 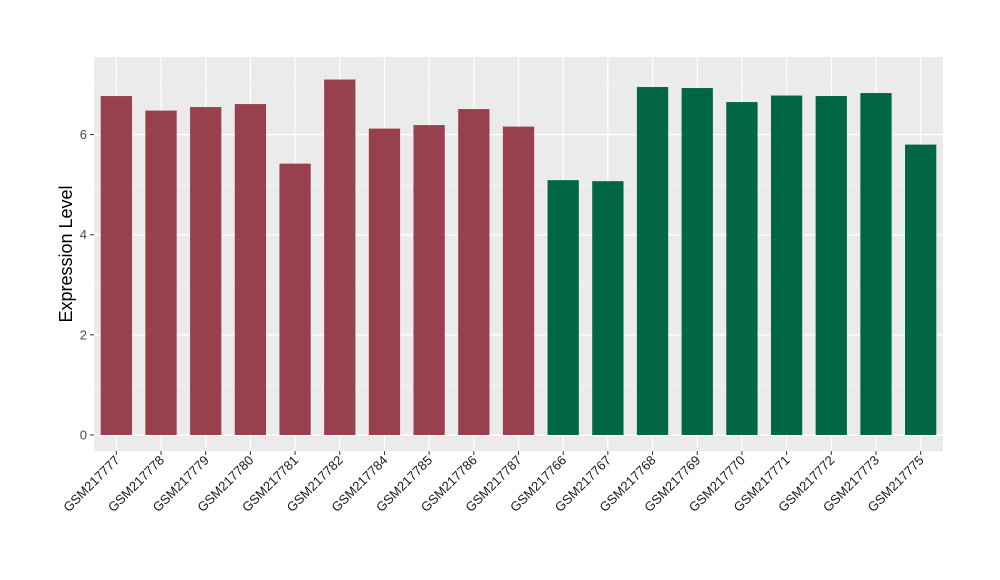 I want to click on bar-gsm217768, so click(x=652, y=261).